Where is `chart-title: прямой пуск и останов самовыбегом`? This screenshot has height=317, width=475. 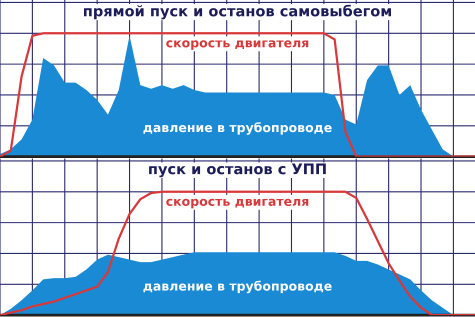
chart-title: прямой пуск и останов самовыбегом is located at coordinates (237, 12).